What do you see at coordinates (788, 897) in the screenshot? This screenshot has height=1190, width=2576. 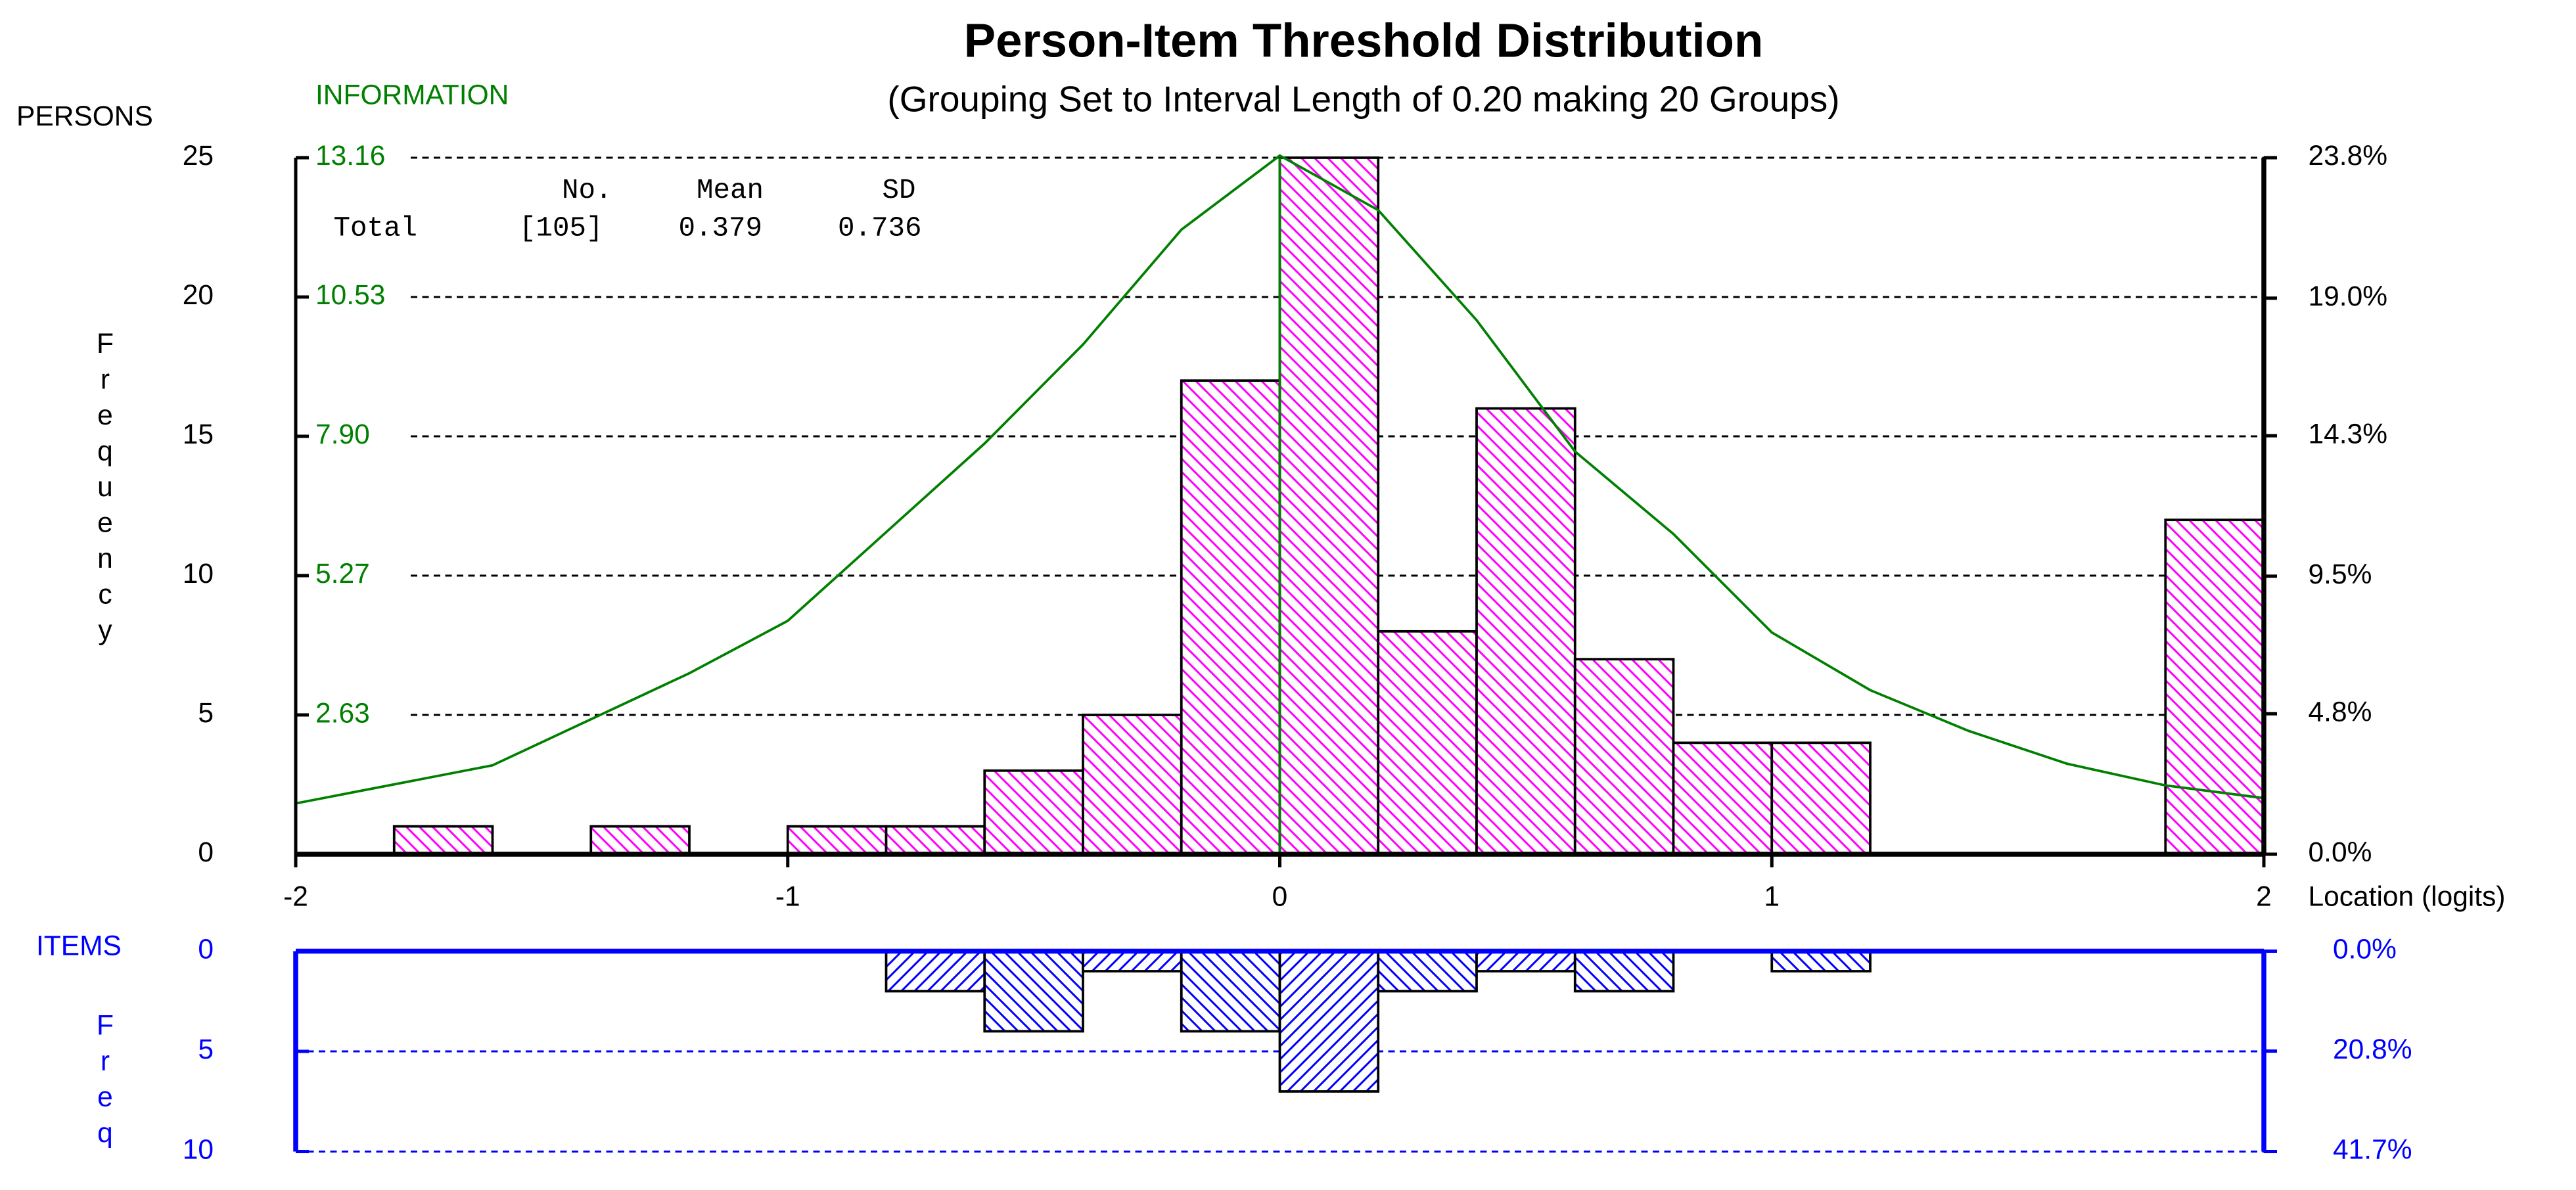 I see `x-tick-label: -1` at bounding box center [788, 897].